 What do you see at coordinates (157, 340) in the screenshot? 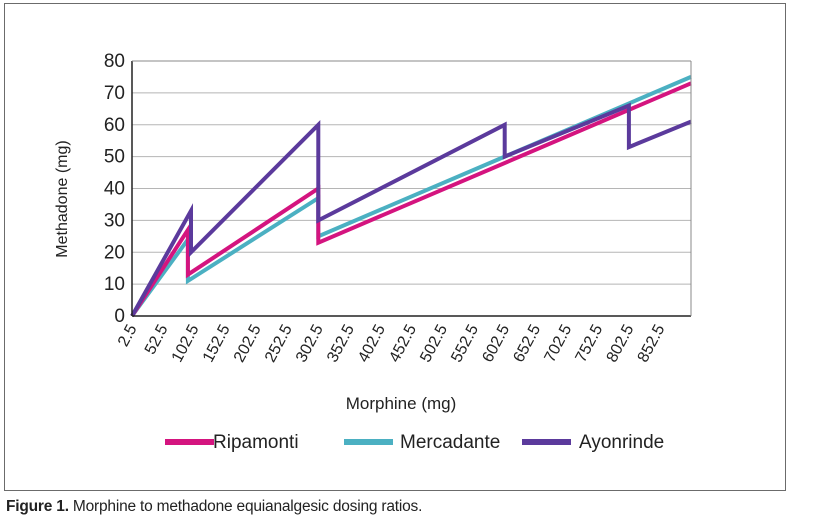
I see `x-tick-label: 52.5` at bounding box center [157, 340].